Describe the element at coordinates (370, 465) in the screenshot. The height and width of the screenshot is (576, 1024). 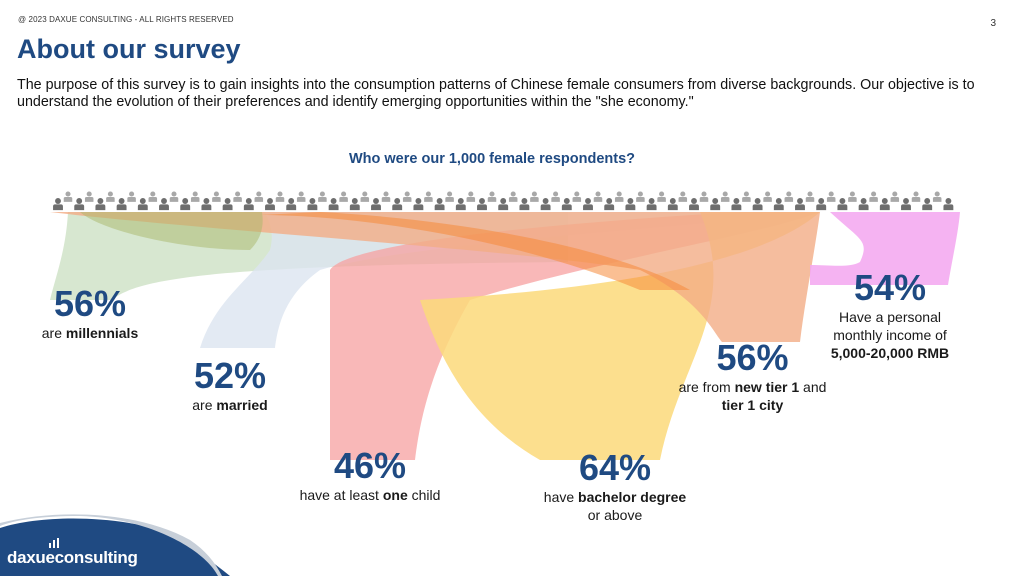
I see `stat-percent: 46%` at that location.